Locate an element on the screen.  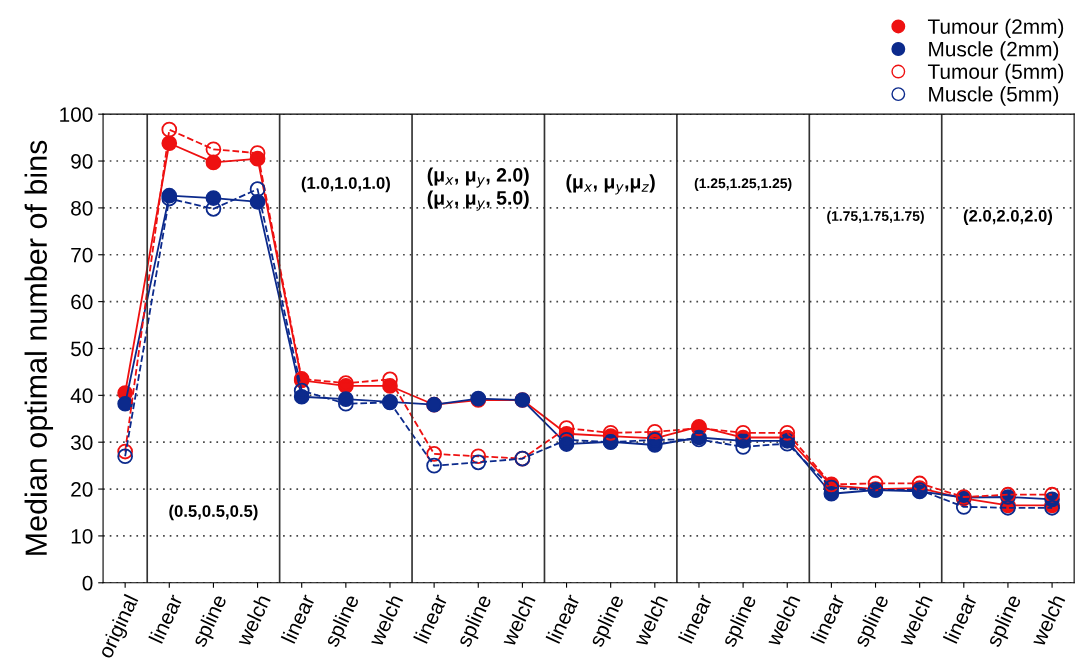
y-tick-label: 100 is located at coordinates (76, 114).